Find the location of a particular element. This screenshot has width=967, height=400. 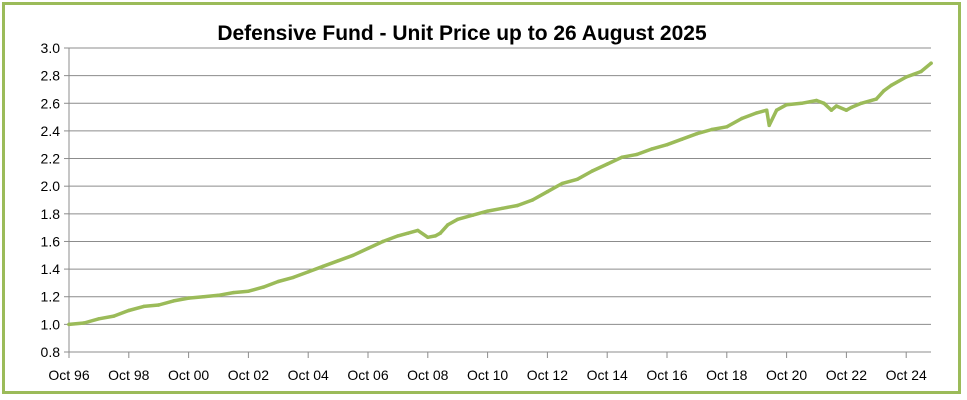

y-tick-label: 3.0 is located at coordinates (51, 48).